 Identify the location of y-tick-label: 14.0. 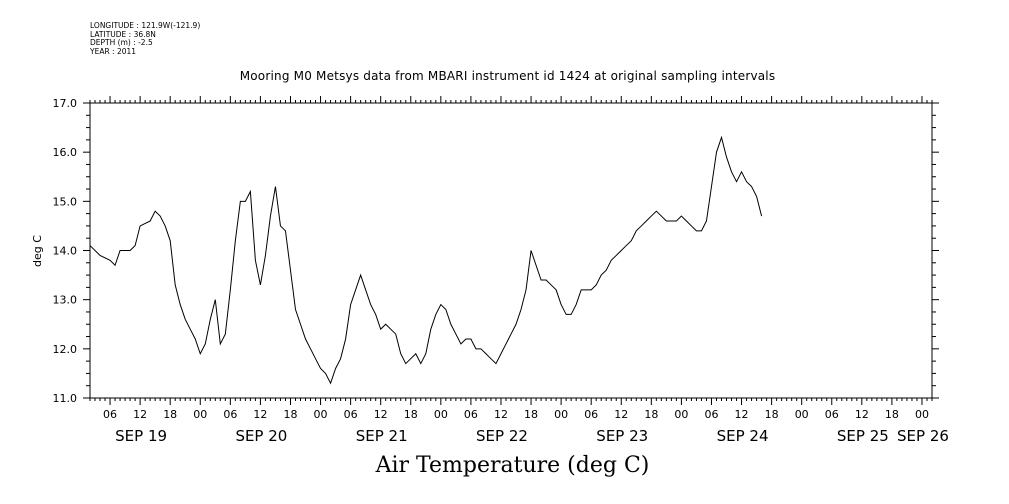
(65, 251).